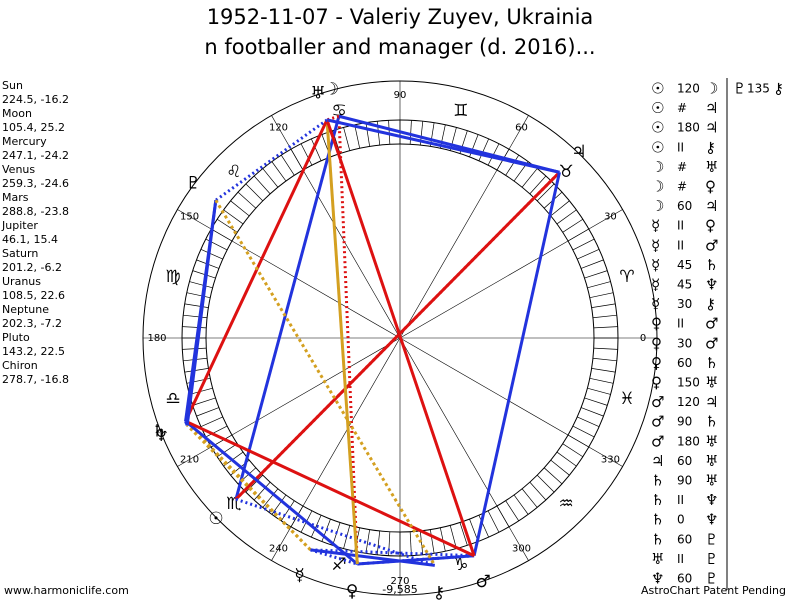  Describe the element at coordinates (626, 399) in the screenshot. I see `zodiac-sign: ♓` at that location.